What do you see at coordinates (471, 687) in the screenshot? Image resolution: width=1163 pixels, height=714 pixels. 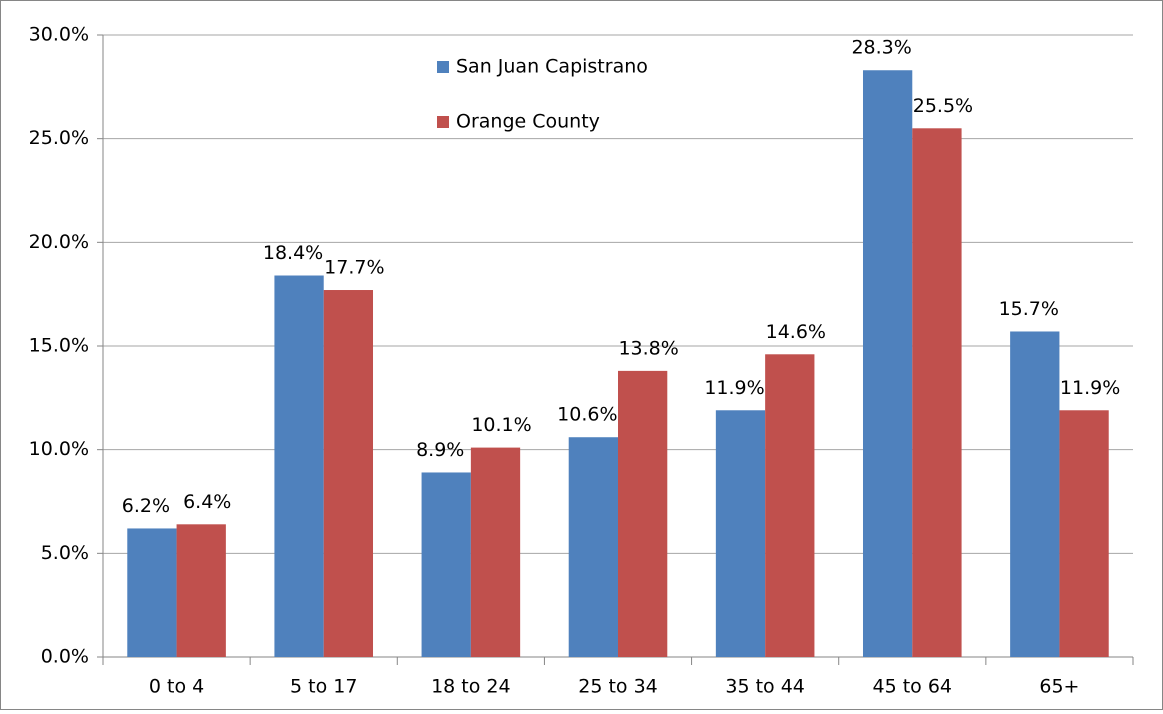 I see `x-tick-label: 18 to 24` at bounding box center [471, 687].